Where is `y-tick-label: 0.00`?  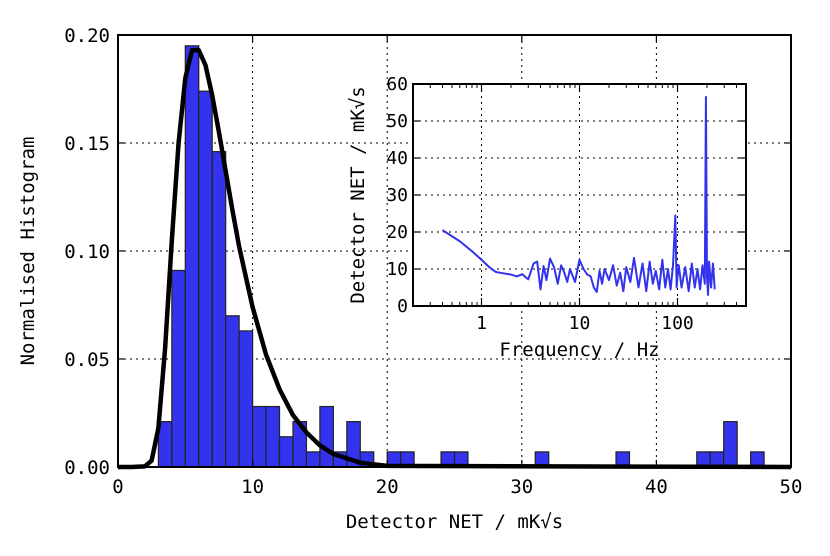
y-tick-label: 0.00 is located at coordinates (87, 468).